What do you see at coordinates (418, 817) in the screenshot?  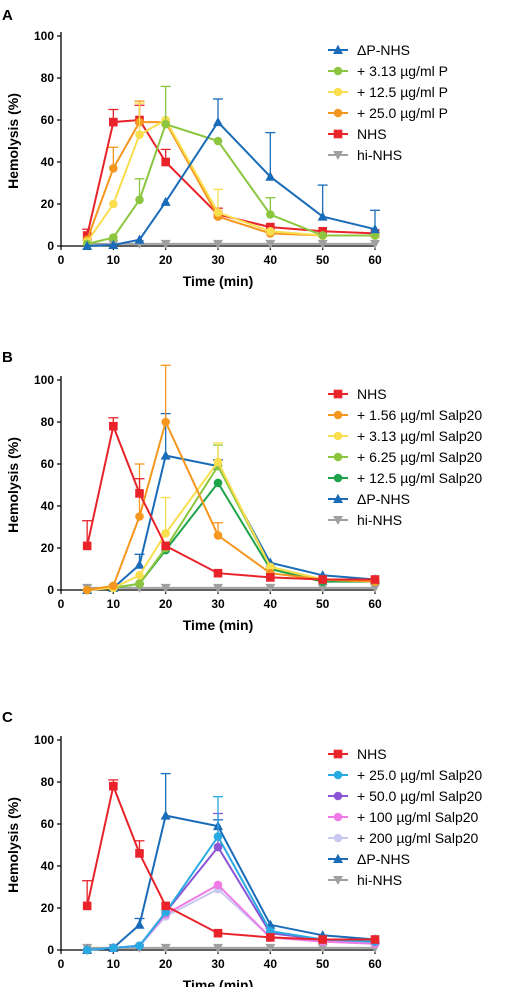 I see `legend-label: + 100 µg/ml Salp20` at bounding box center [418, 817].